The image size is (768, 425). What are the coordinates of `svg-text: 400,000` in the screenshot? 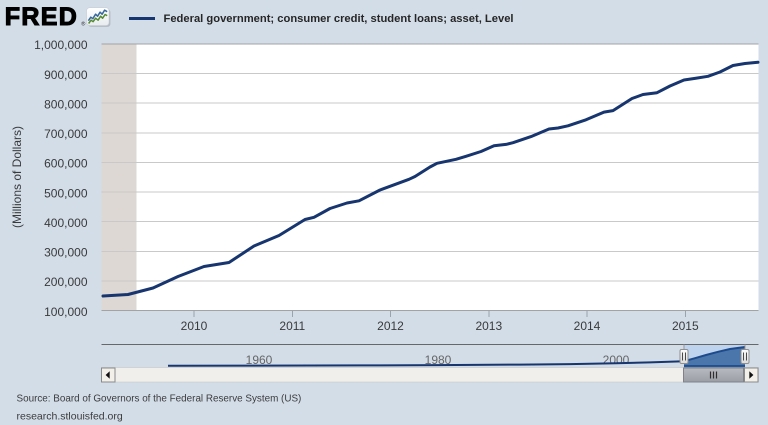 It's located at (66, 223).